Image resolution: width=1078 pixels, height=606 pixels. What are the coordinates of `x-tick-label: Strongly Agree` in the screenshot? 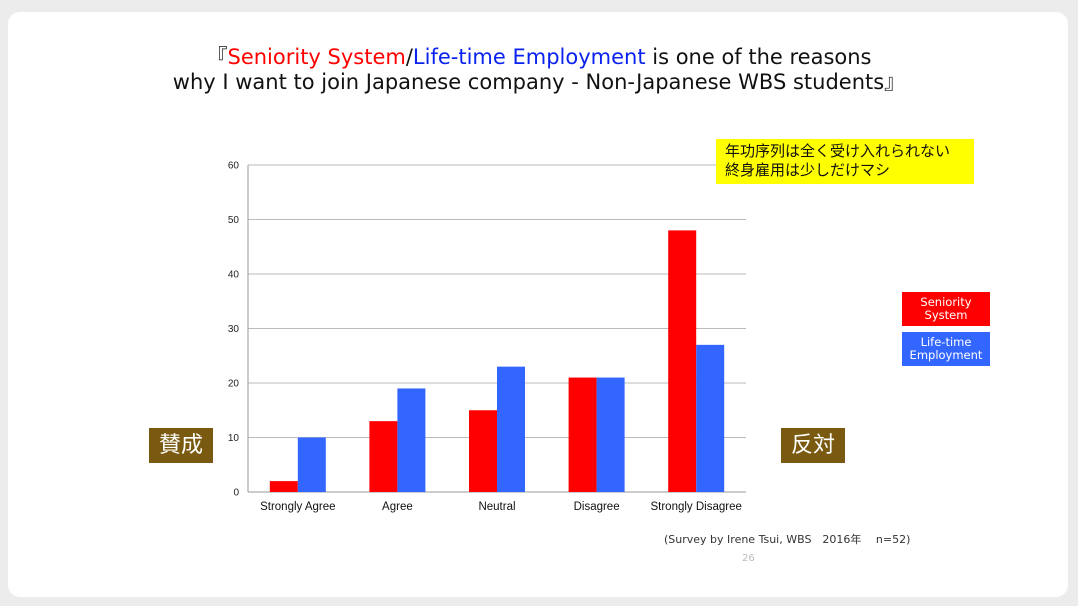 It's located at (297, 507).